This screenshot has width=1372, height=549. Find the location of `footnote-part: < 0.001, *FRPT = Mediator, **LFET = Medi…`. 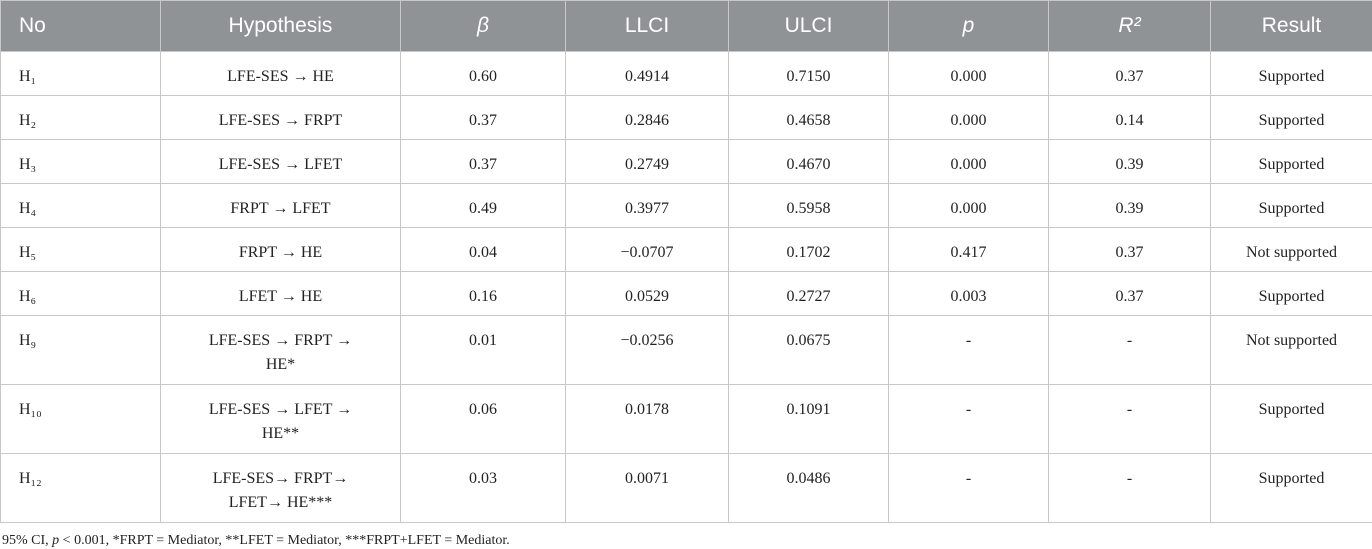

footnote-part: < 0.001, *FRPT = Mediator, **LFET = Medi… is located at coordinates (284, 540).